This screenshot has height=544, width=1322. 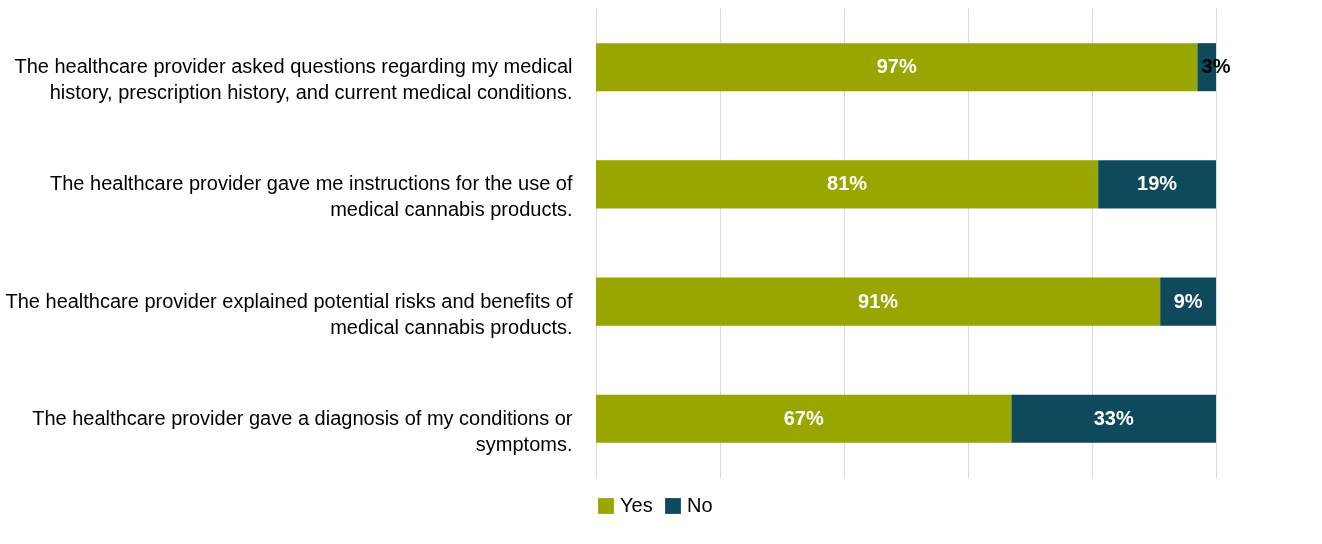 What do you see at coordinates (1216, 66) in the screenshot?
I see `data-label: 3%` at bounding box center [1216, 66].